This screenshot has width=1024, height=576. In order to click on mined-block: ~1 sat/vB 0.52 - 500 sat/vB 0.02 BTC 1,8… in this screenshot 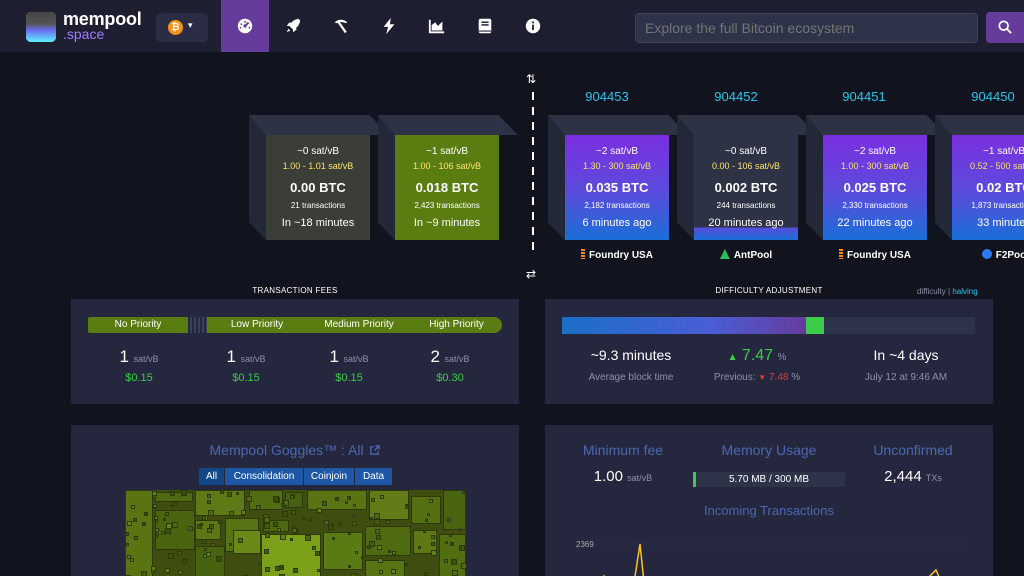, I will do `click(979, 177)`.